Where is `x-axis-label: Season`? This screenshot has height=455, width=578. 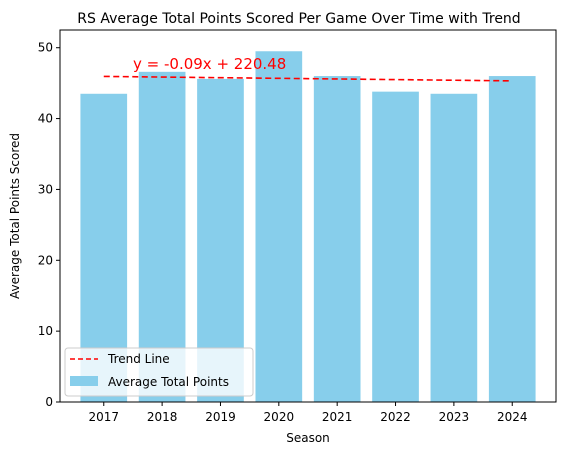 x-axis-label: Season is located at coordinates (308, 438).